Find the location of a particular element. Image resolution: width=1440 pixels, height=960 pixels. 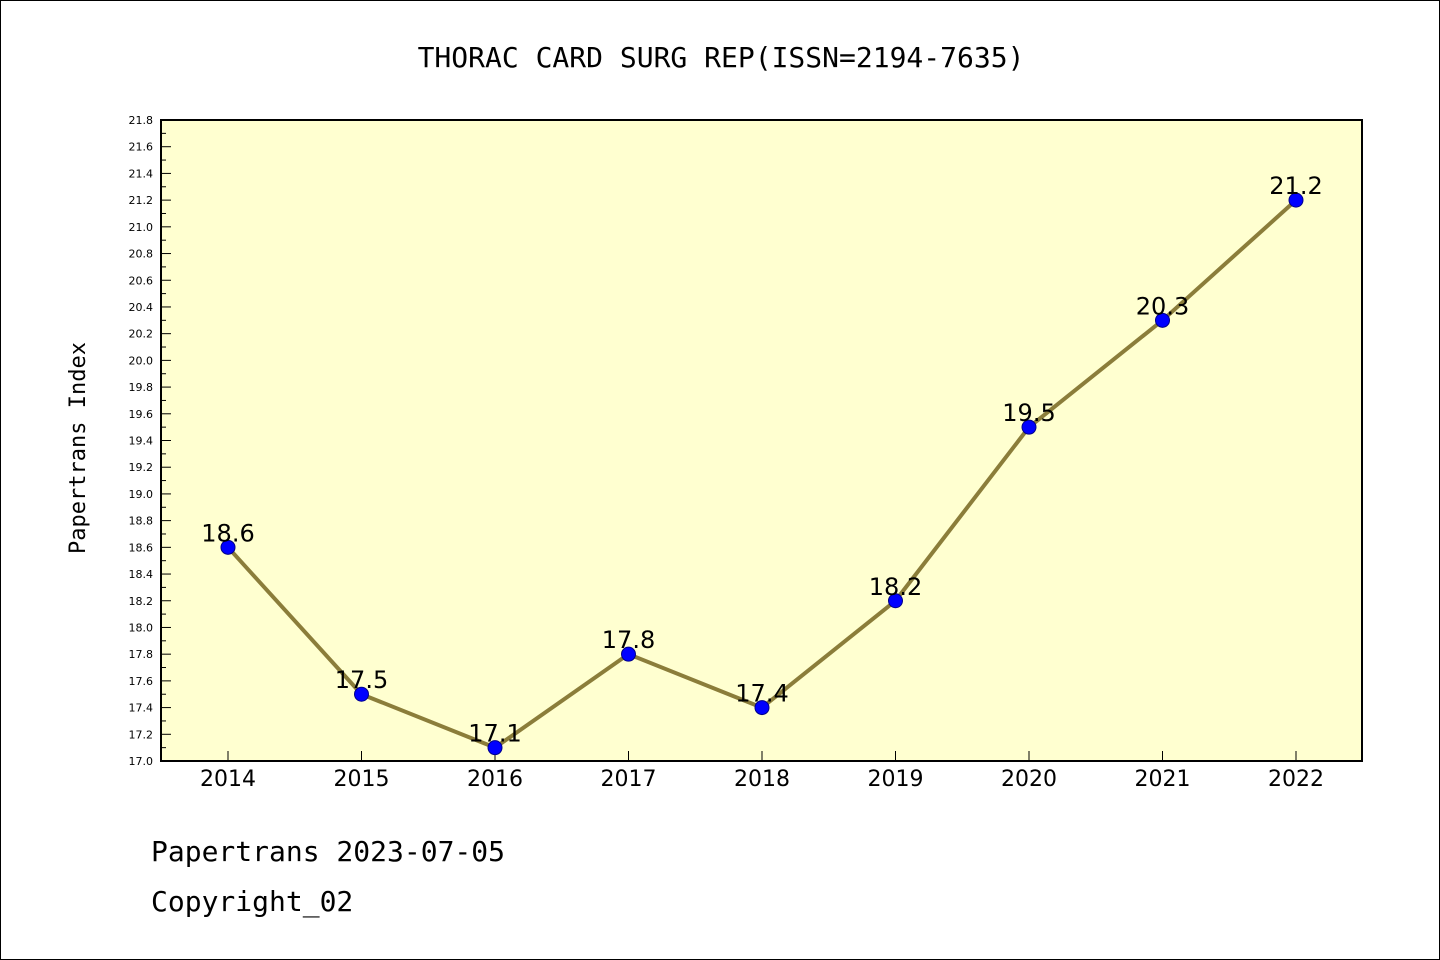

y-tick-label: 20.4 is located at coordinates (141, 307).